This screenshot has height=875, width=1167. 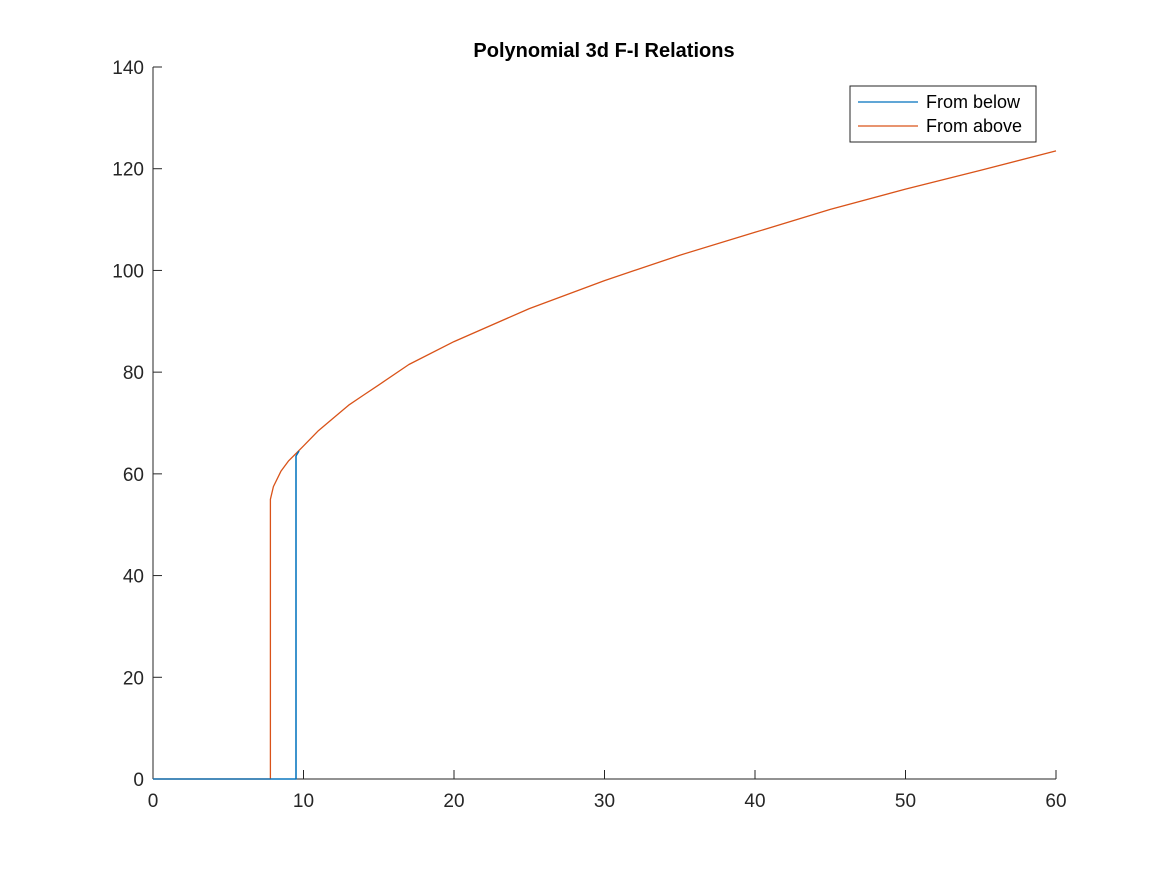 I want to click on x-tick-label: 30, so click(x=604, y=801).